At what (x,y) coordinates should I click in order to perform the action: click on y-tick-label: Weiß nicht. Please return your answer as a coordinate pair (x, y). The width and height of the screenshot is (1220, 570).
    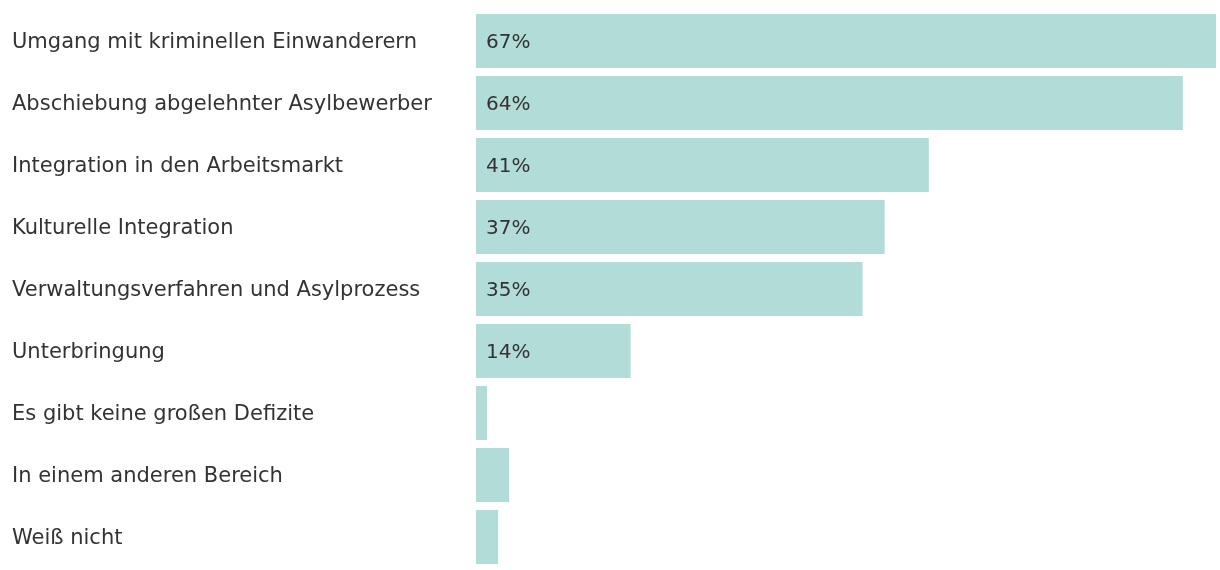
    Looking at the image, I should click on (67, 537).